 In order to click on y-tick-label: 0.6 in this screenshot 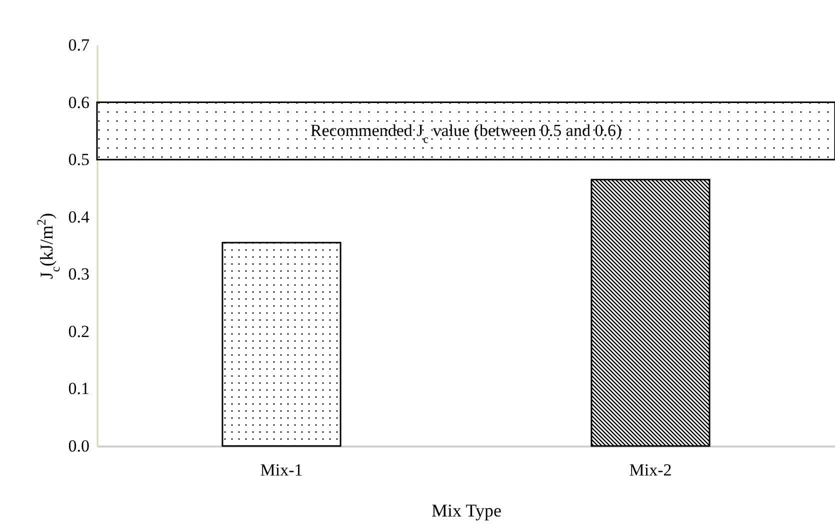, I will do `click(79, 102)`.